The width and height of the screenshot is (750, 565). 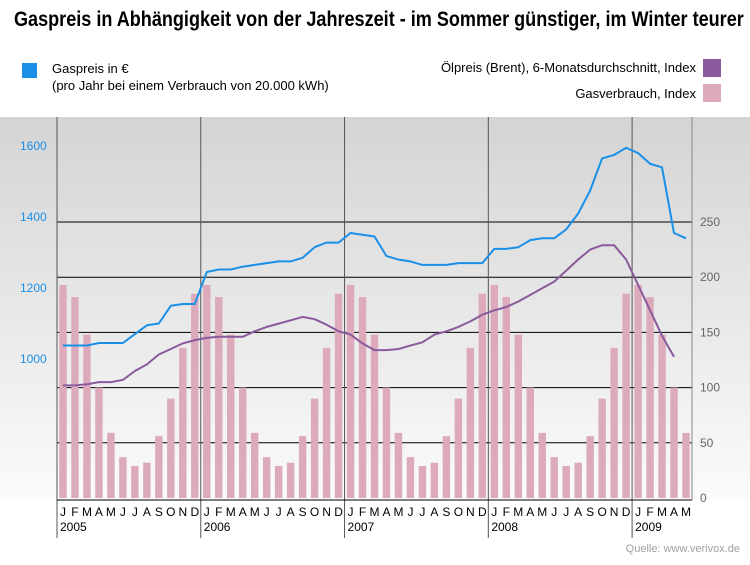 I want to click on right-axis-tick-label: 200, so click(x=710, y=277).